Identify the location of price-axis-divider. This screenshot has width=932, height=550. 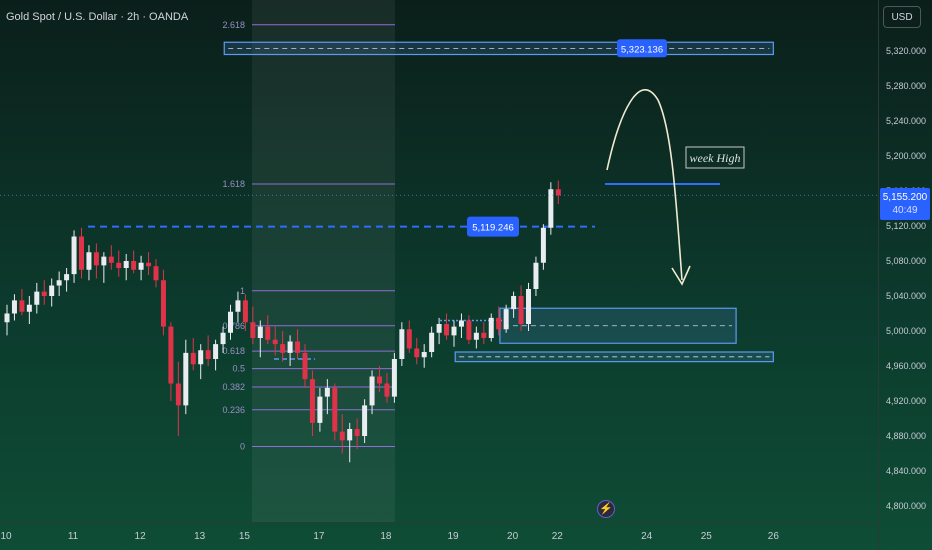
(878, 275).